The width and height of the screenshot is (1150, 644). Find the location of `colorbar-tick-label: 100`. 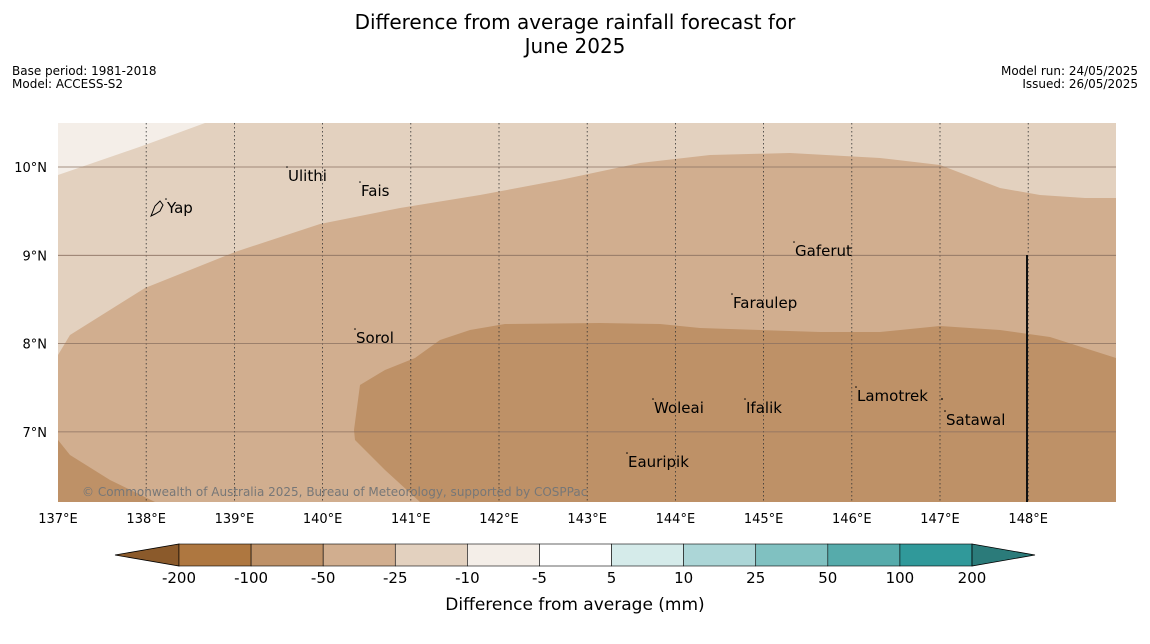

colorbar-tick-label: 100 is located at coordinates (900, 578).